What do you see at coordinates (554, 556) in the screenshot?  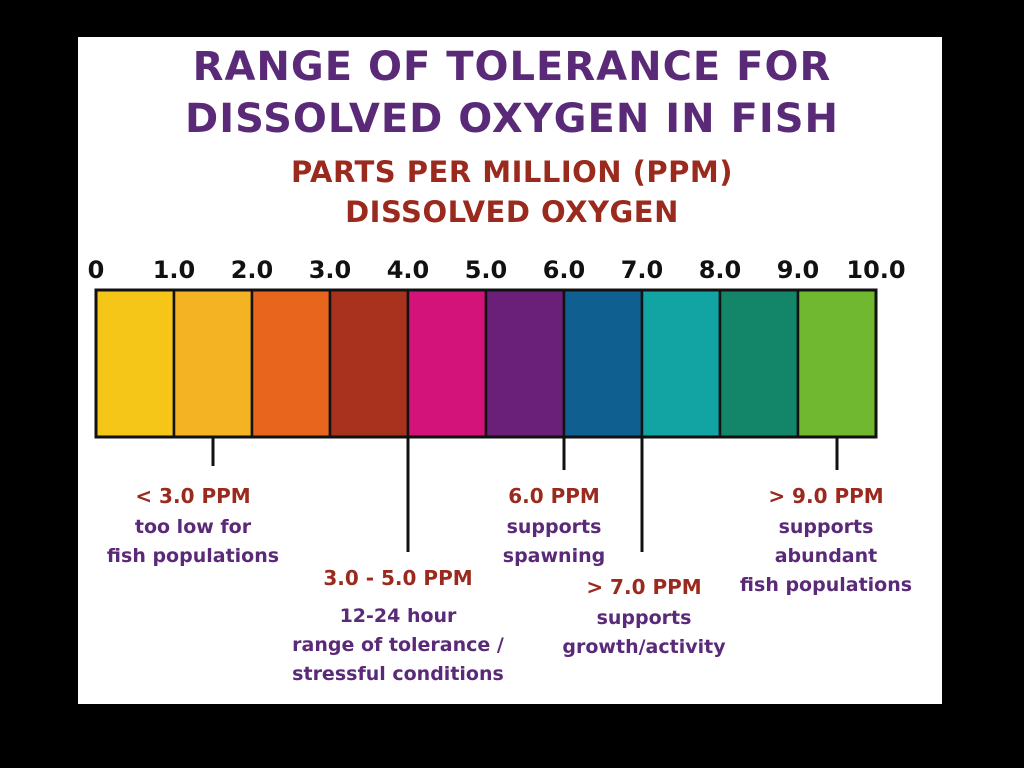 I see `annotation-text: spawning` at bounding box center [554, 556].